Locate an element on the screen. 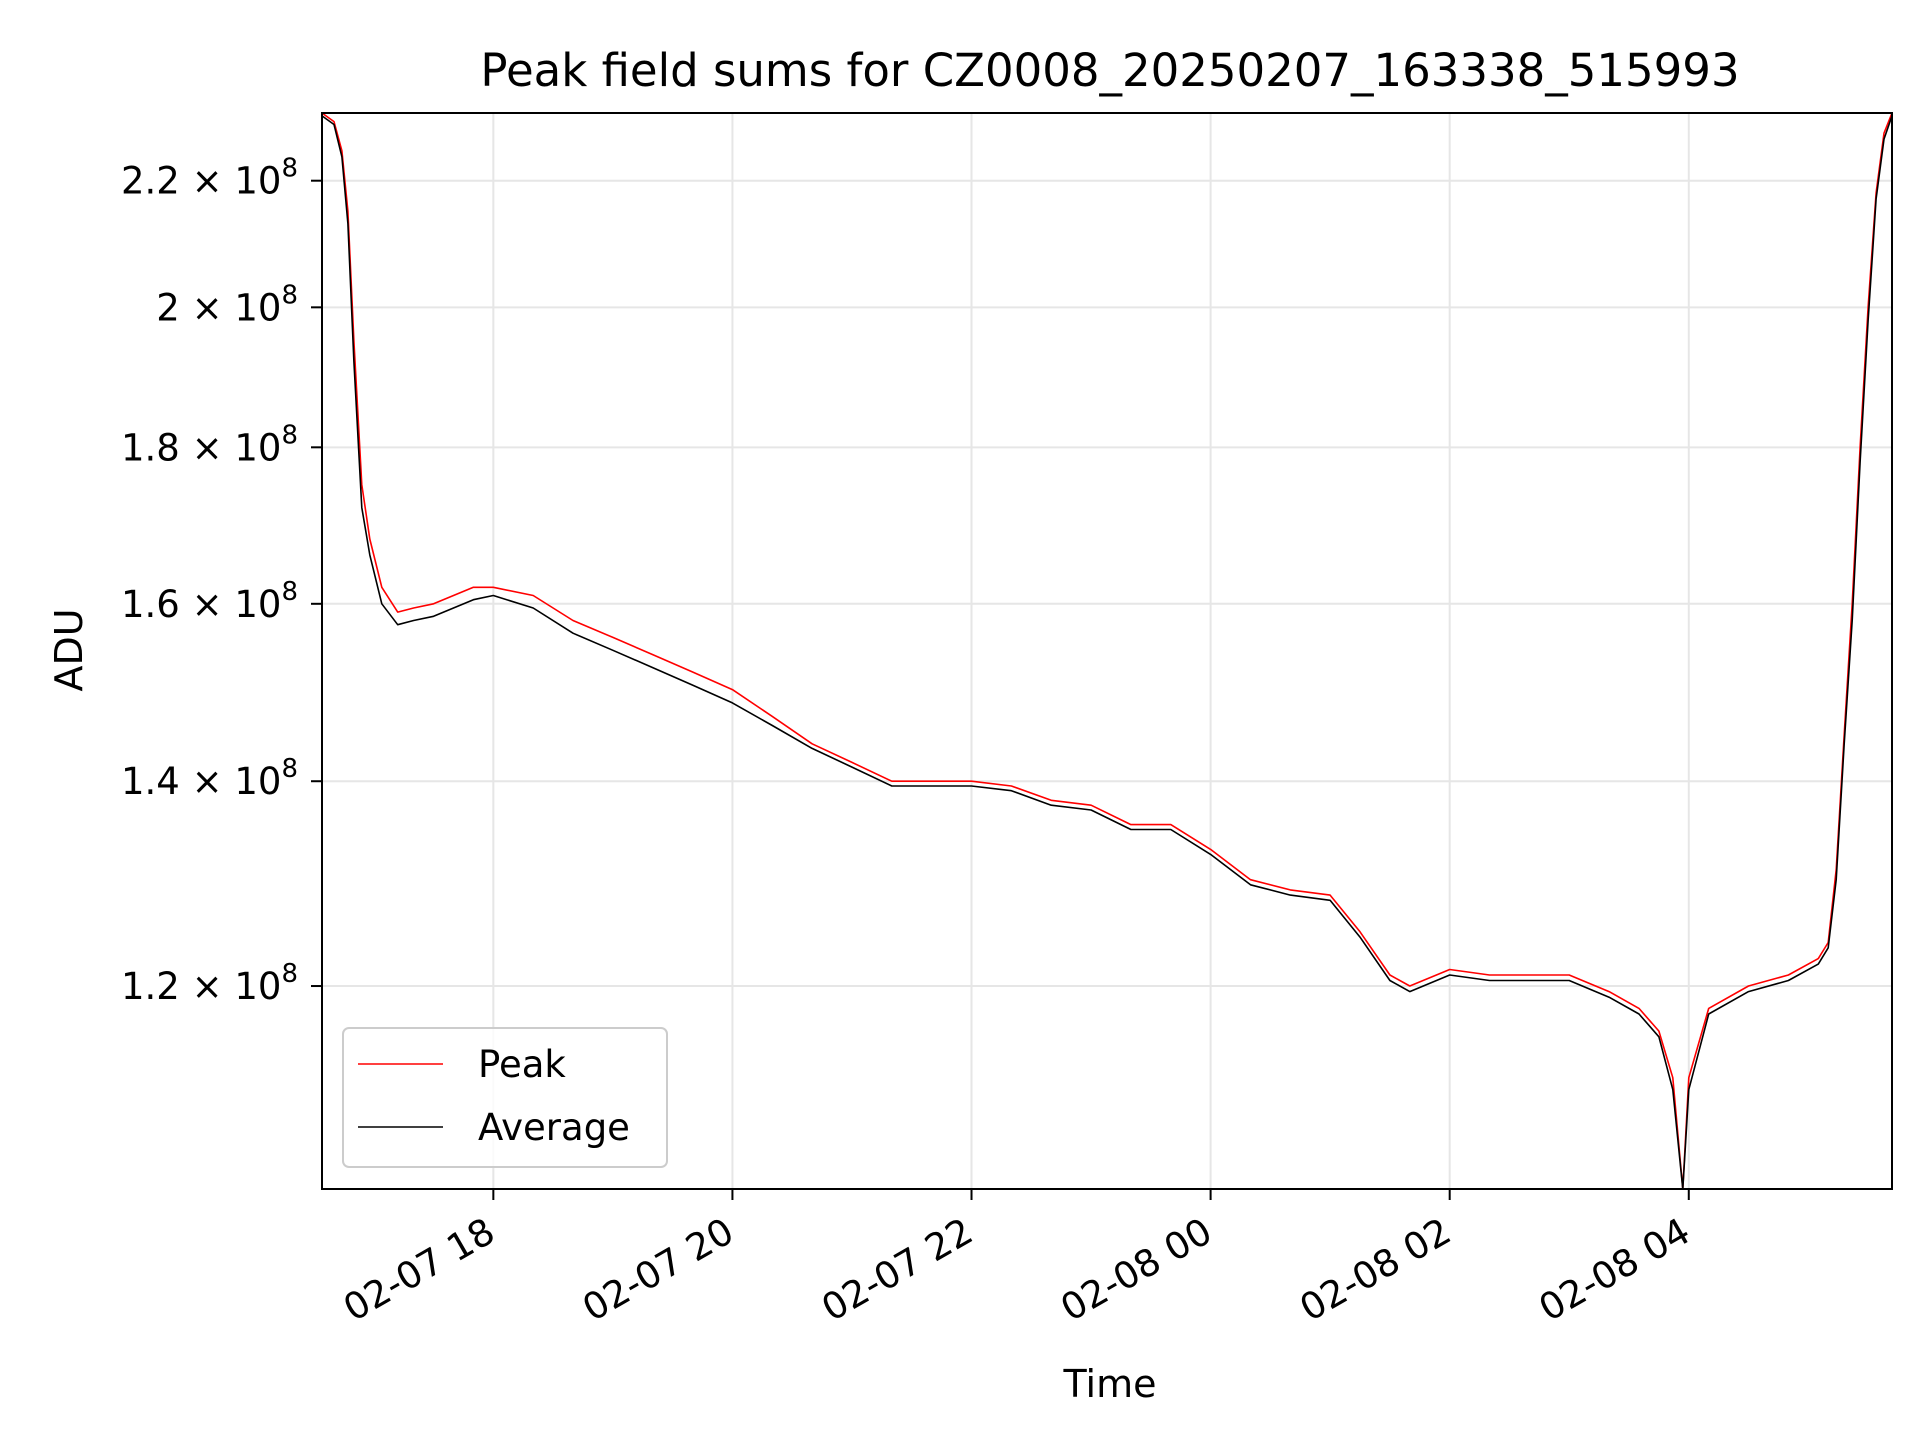 The image size is (1920, 1440). y-tick-label: 1.2 × 108 is located at coordinates (209, 983).